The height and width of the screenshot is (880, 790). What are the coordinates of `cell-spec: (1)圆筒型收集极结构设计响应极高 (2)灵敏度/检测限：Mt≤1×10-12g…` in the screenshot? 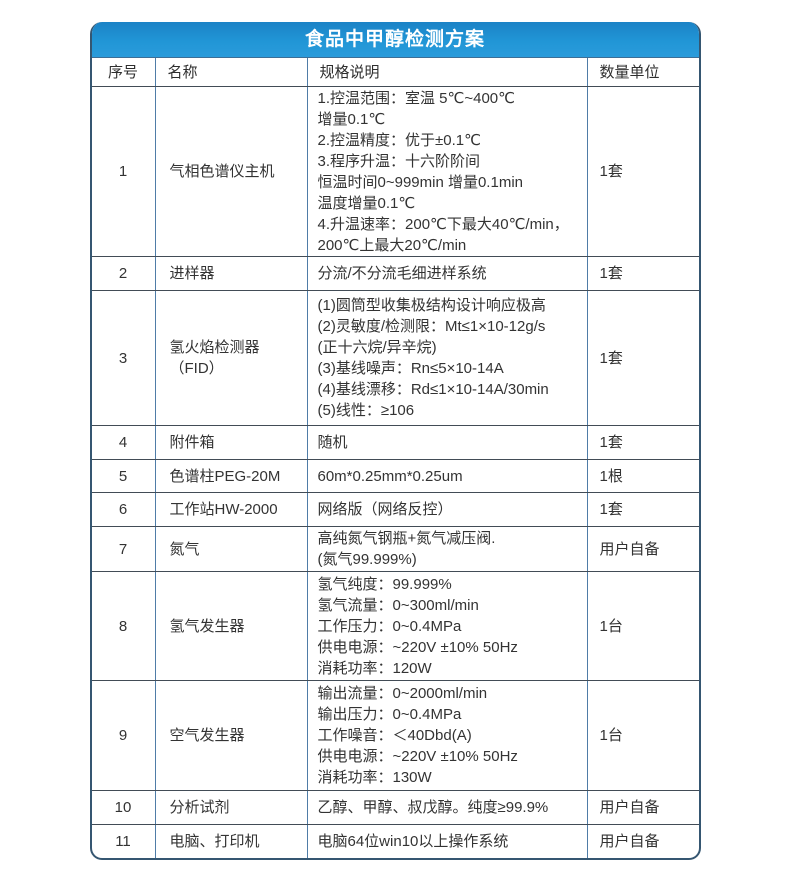 It's located at (446, 358).